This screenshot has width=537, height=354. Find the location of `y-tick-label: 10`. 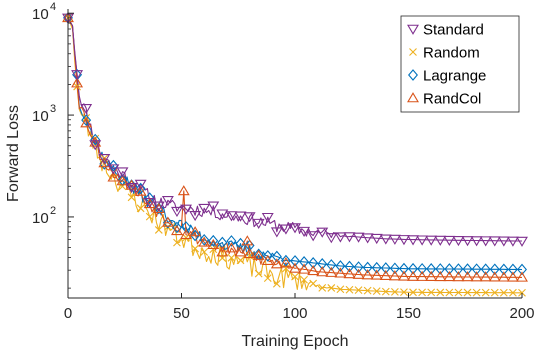

y-tick-label: 10 is located at coordinates (40, 116).